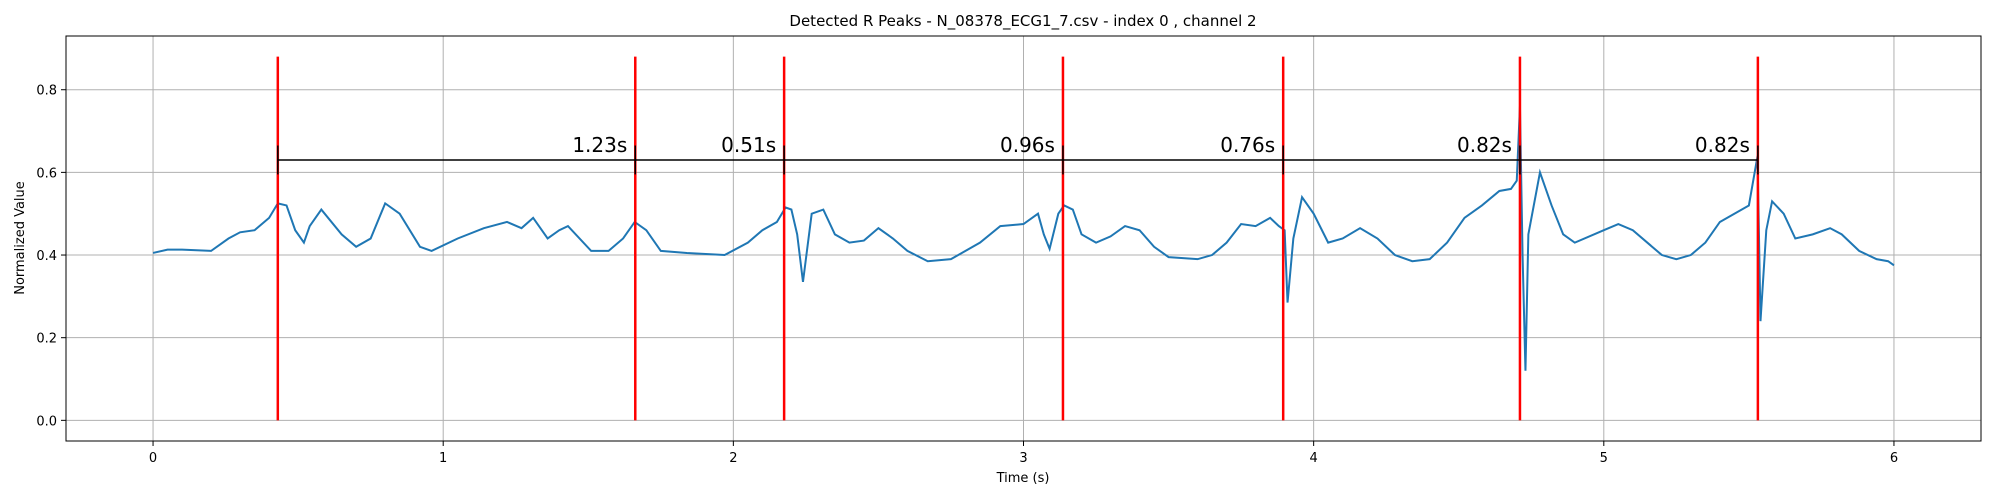 The height and width of the screenshot is (504, 2000). I want to click on y-tick-label: 0.4, so click(46, 256).